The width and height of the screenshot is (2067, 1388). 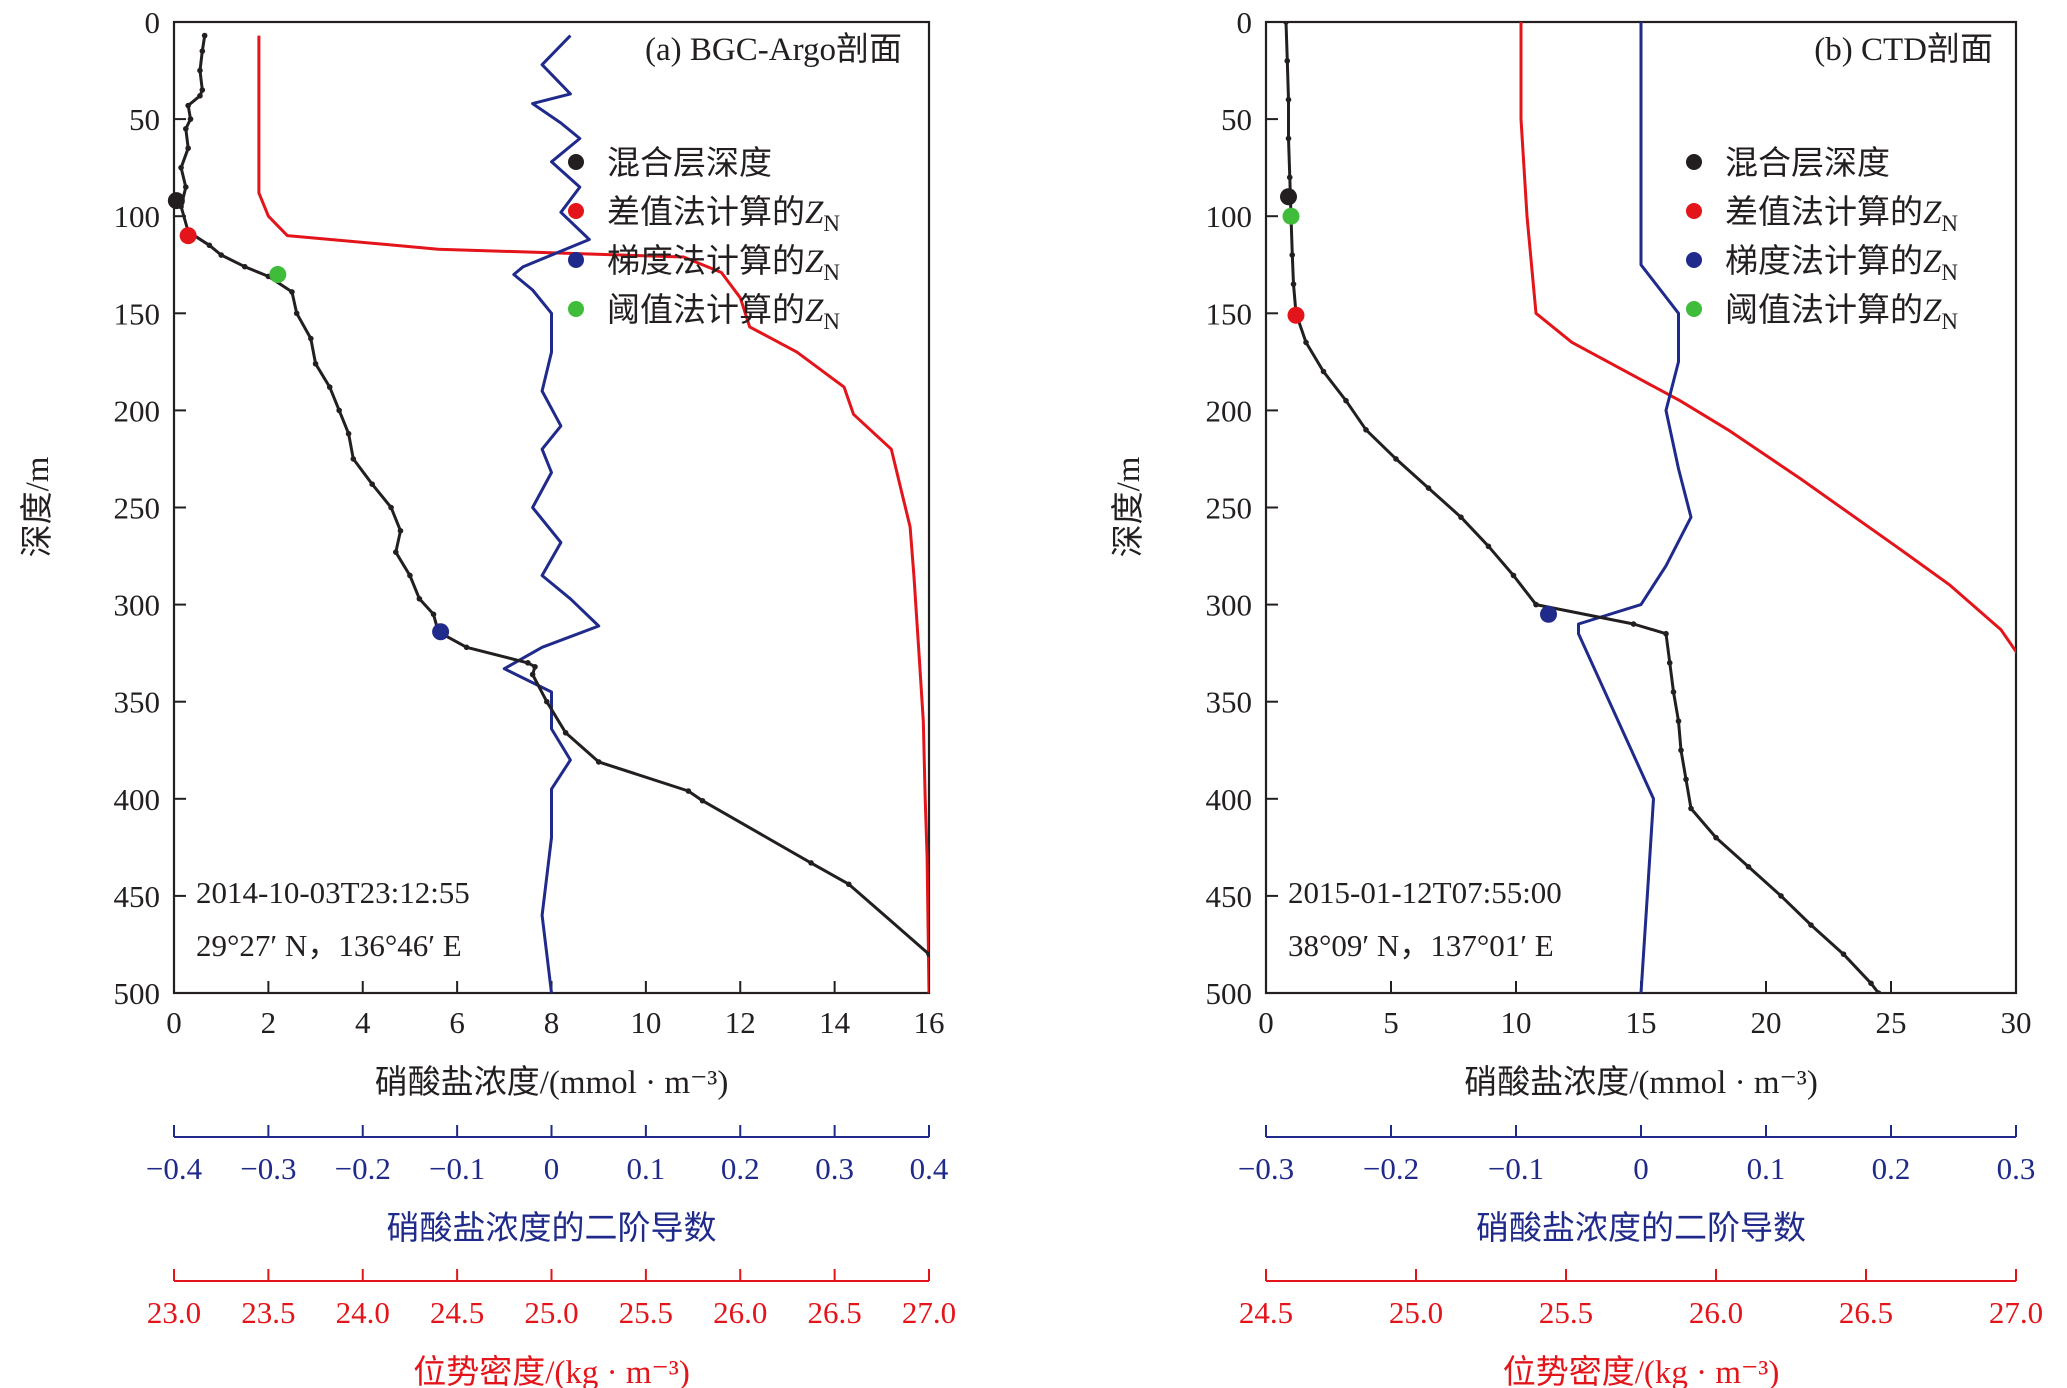 I want to click on x-tick-label: 26.5, so click(x=835, y=1312).